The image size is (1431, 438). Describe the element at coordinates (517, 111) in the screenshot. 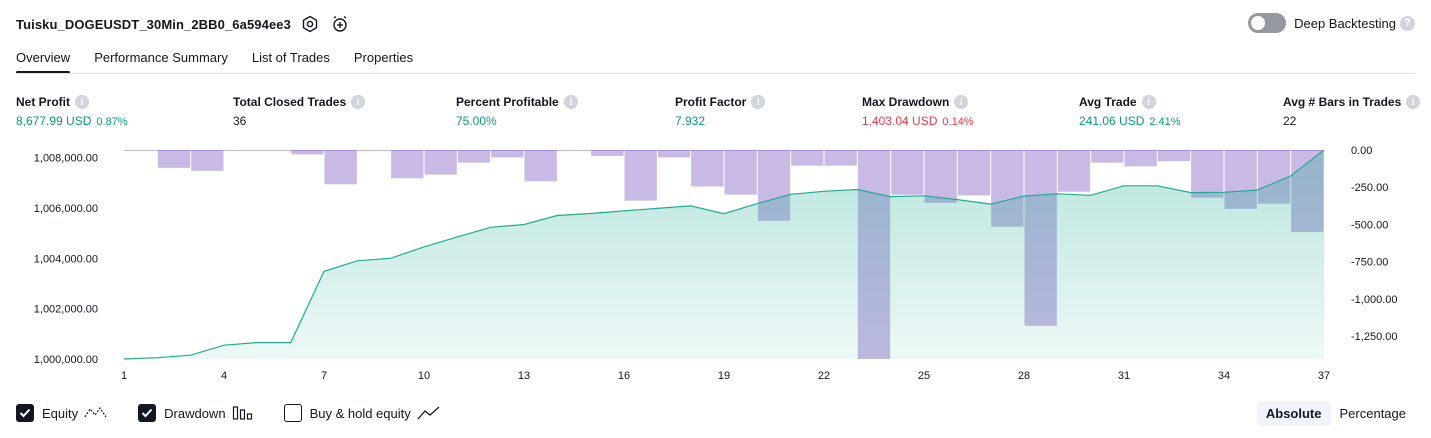

I see `metric-percent-profitable: Percent Profitable i 75.00%` at that location.